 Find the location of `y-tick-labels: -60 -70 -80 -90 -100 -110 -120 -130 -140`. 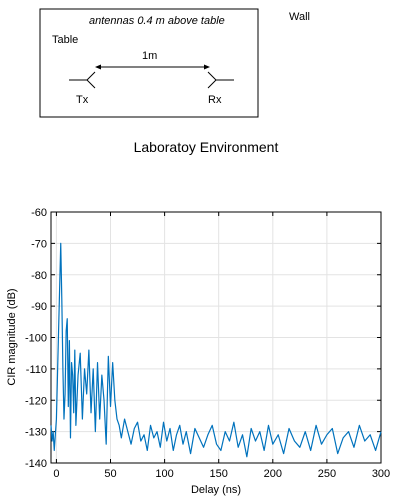

y-tick-labels: -60 -70 -80 -90 -100 -110 -120 -130 -140 is located at coordinates (36, 338).